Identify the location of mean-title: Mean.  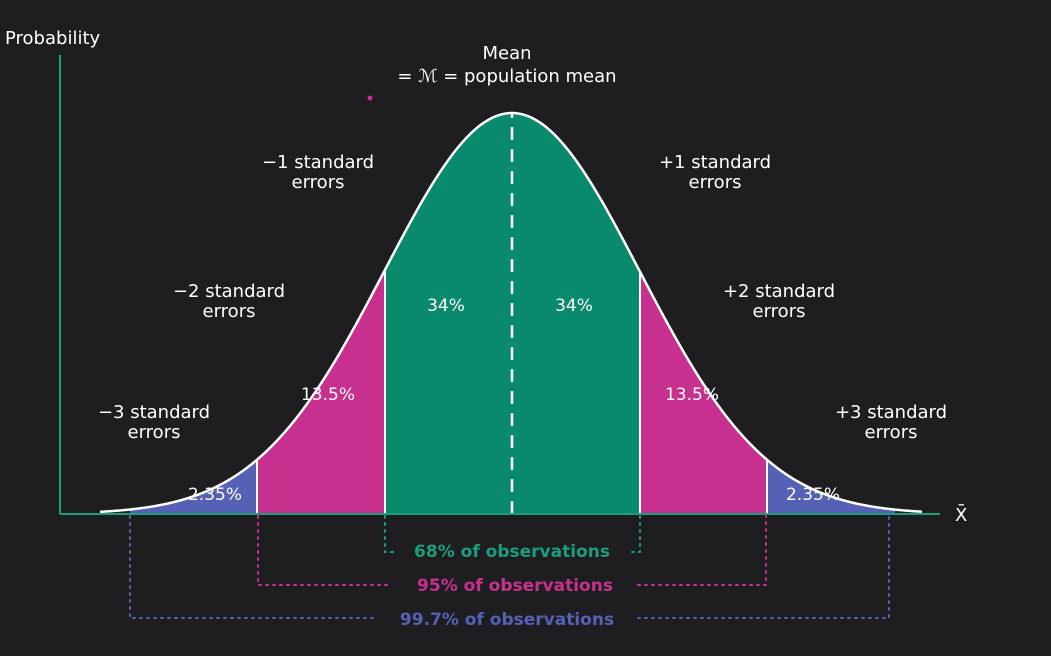
(506, 53).